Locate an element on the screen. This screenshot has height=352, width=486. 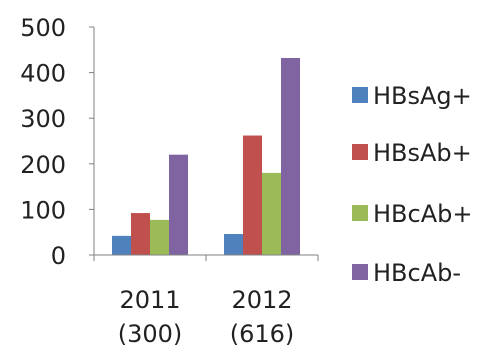
legend-label: HBcAb- is located at coordinates (417, 273).